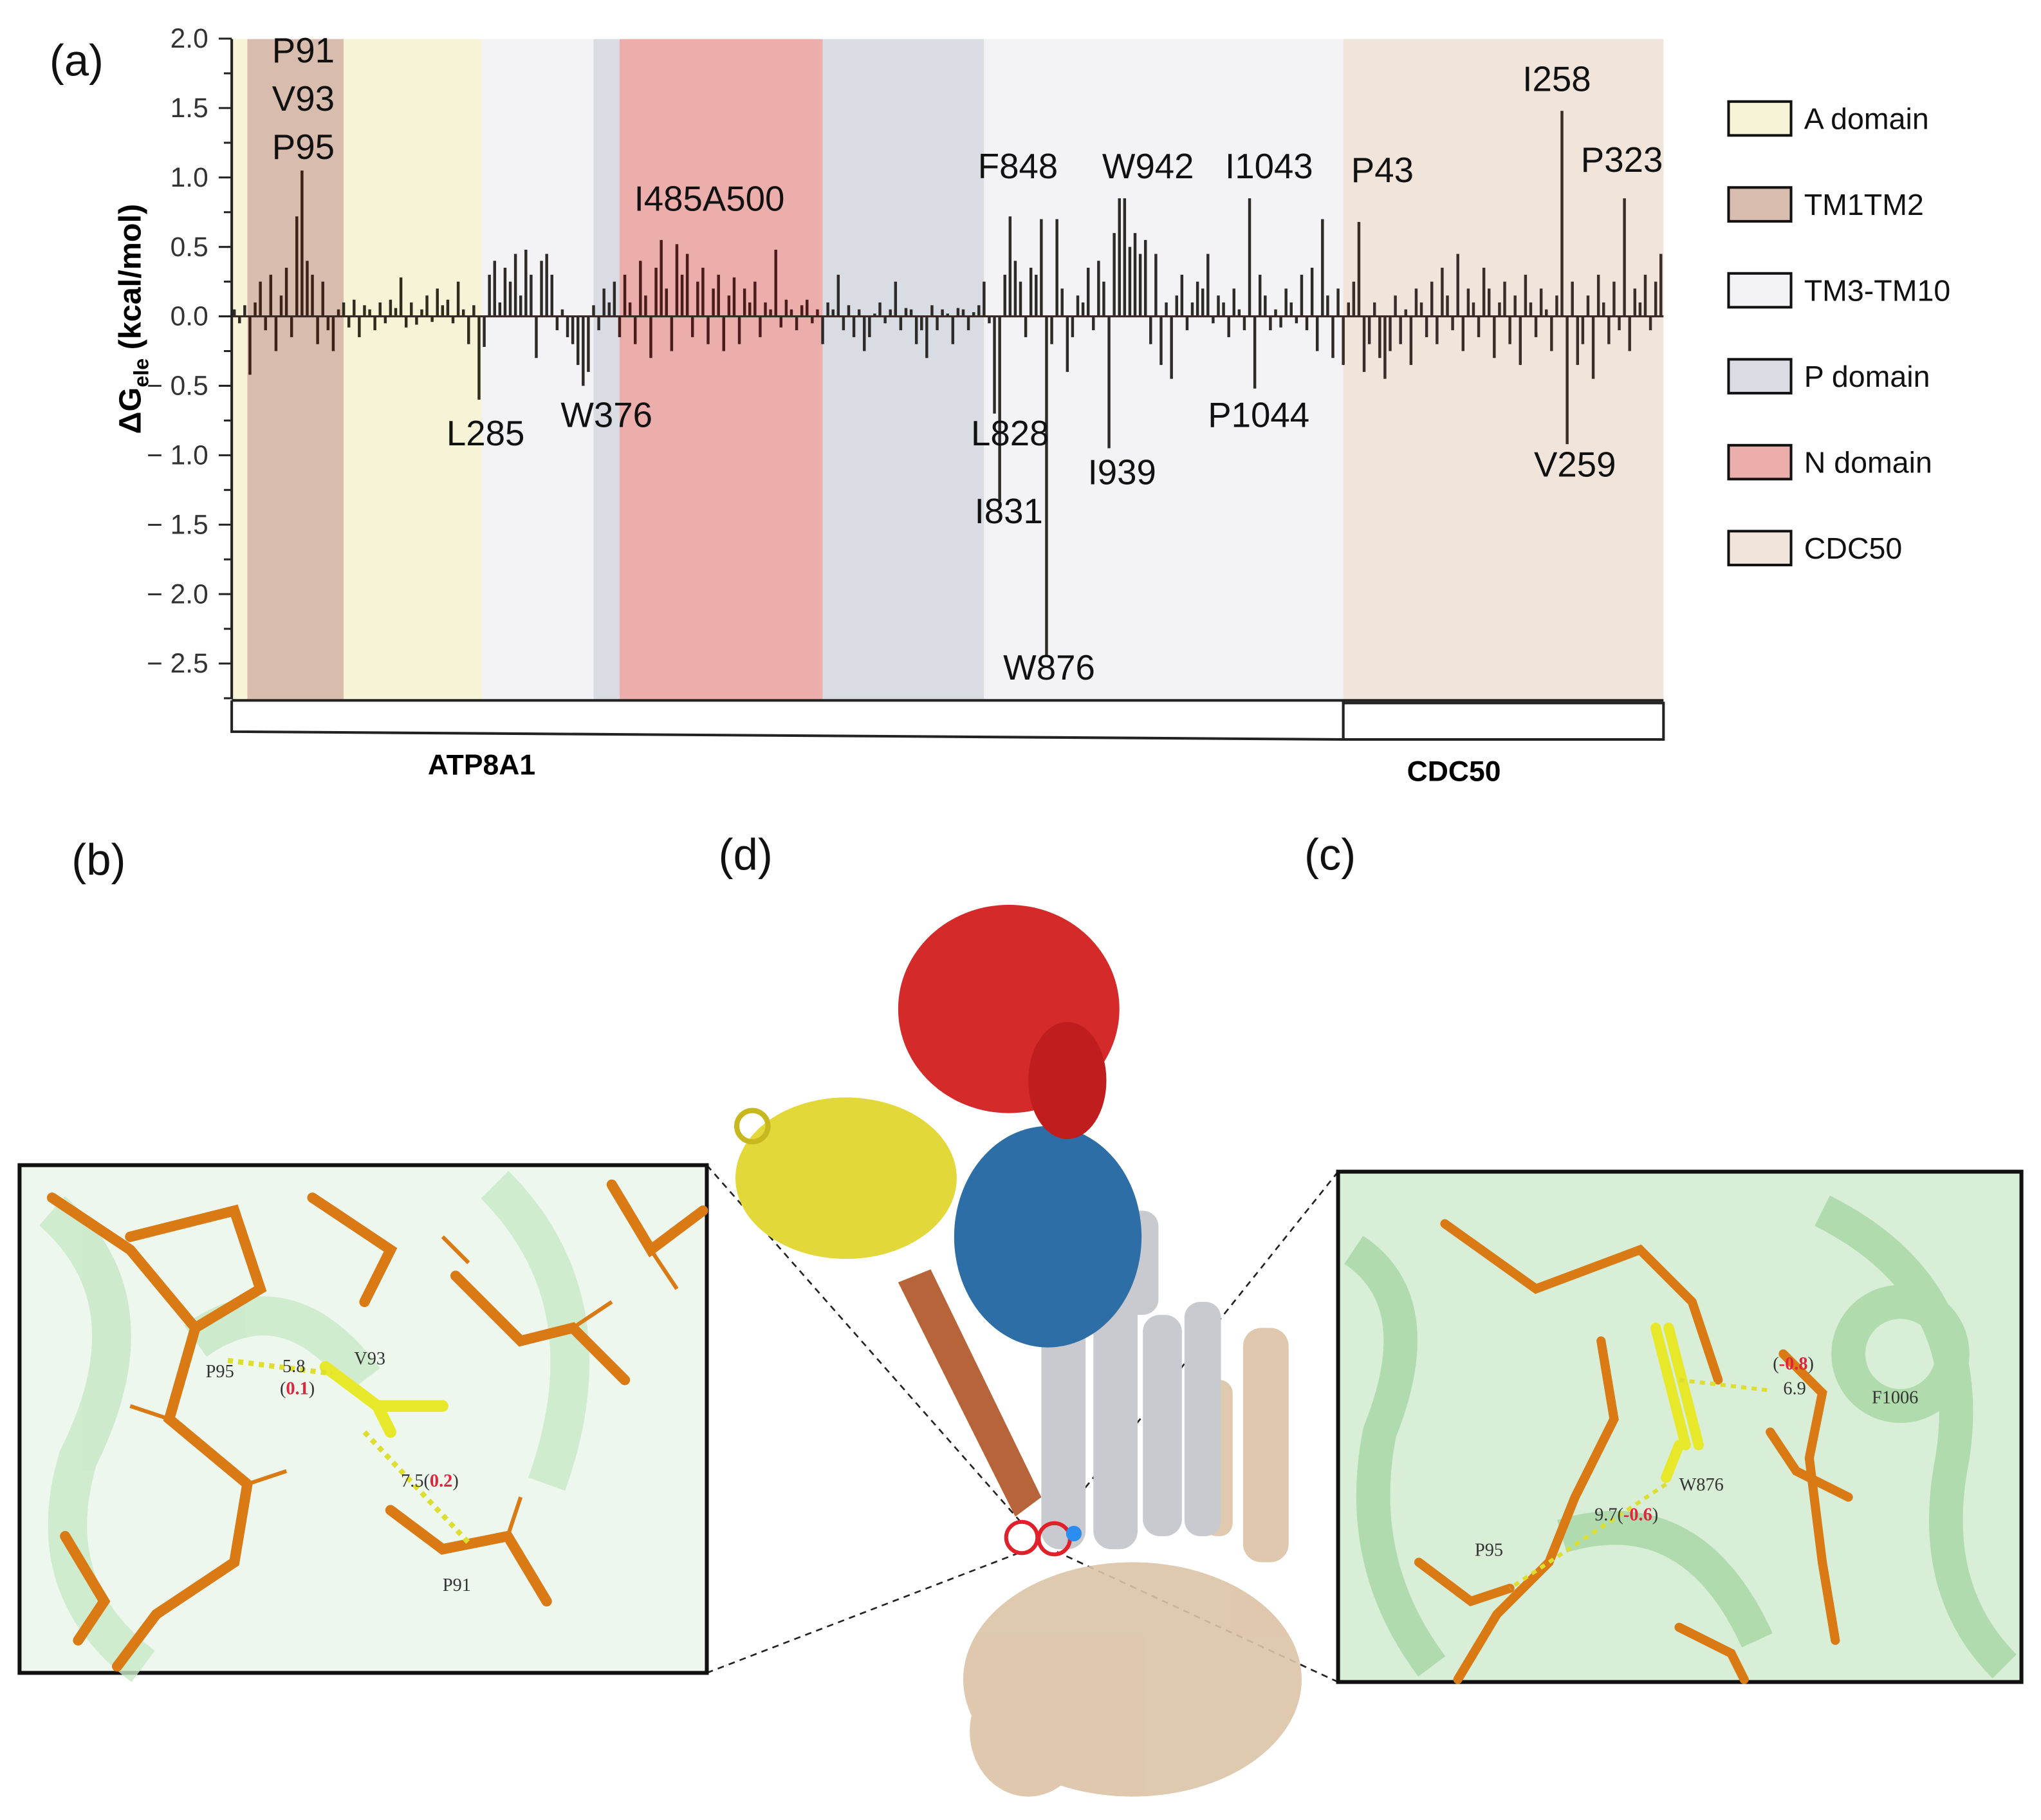 This screenshot has height=1820, width=2041. Describe the element at coordinates (1575, 465) in the screenshot. I see `annotation-v259: V259` at that location.